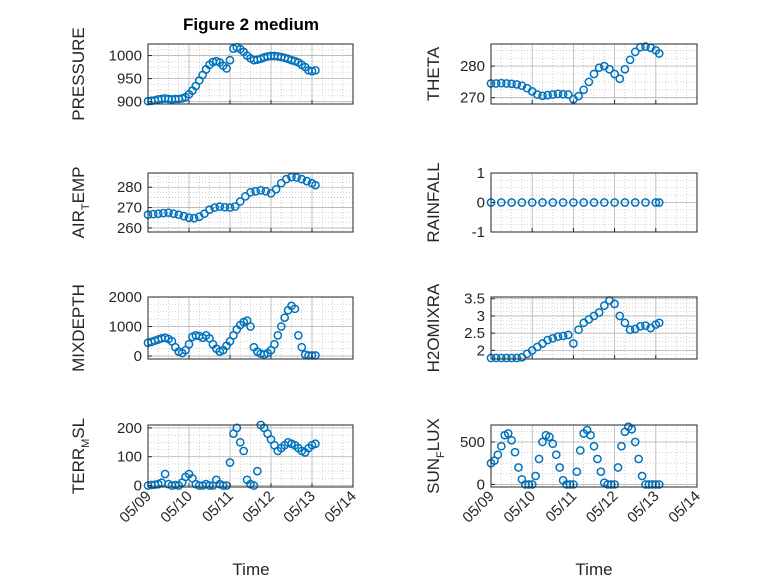 The height and width of the screenshot is (583, 778). I want to click on y-tick-label: 2000, so click(125, 297).